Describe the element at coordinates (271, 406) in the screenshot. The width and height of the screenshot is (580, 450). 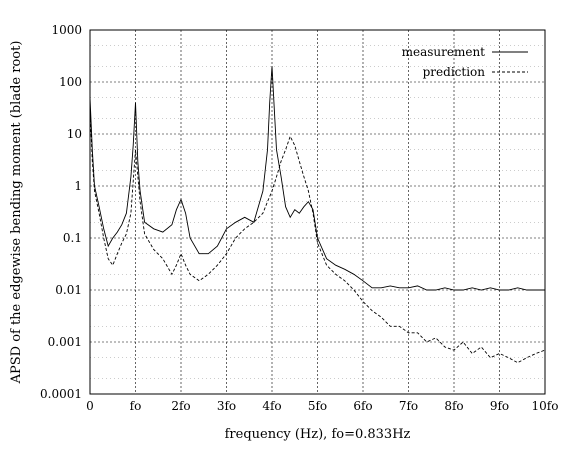
I see `x-tick-label: 4fo` at that location.